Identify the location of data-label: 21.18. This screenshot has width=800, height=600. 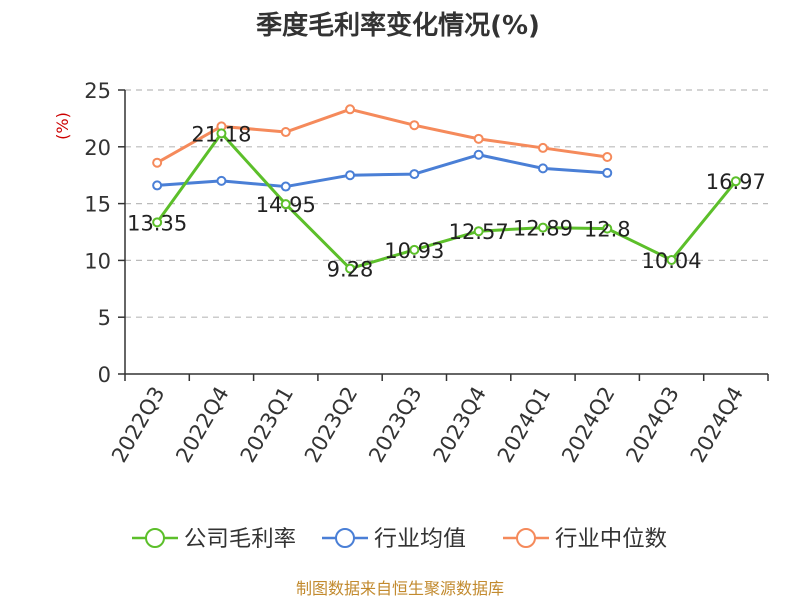
(221, 134).